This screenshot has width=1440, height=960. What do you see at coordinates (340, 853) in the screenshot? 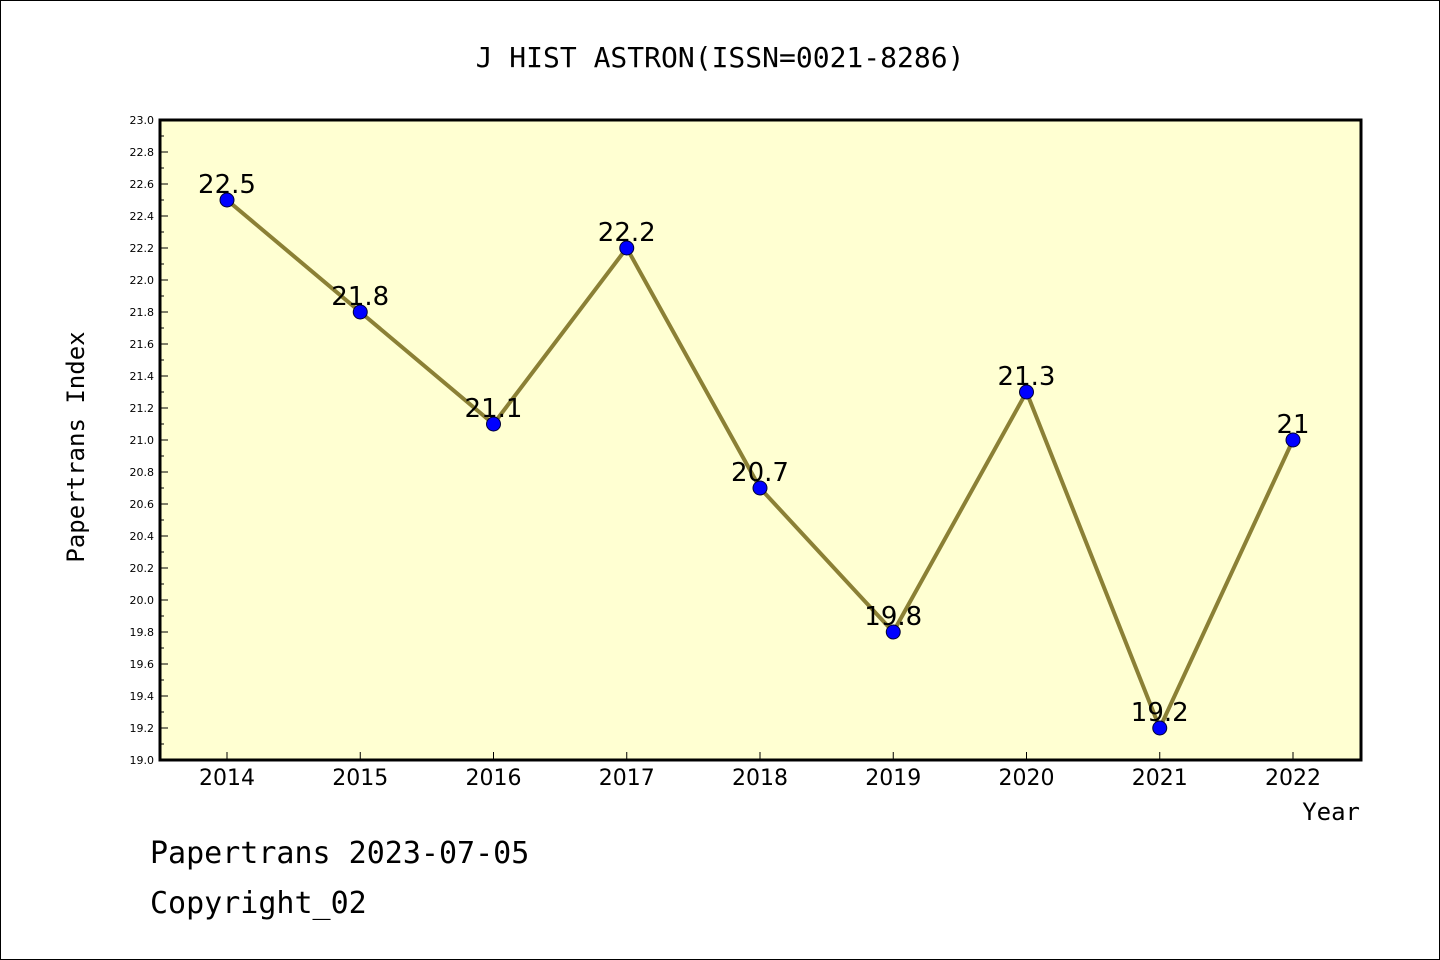
I see `footer-date: Papertrans 2023-07-05` at bounding box center [340, 853].